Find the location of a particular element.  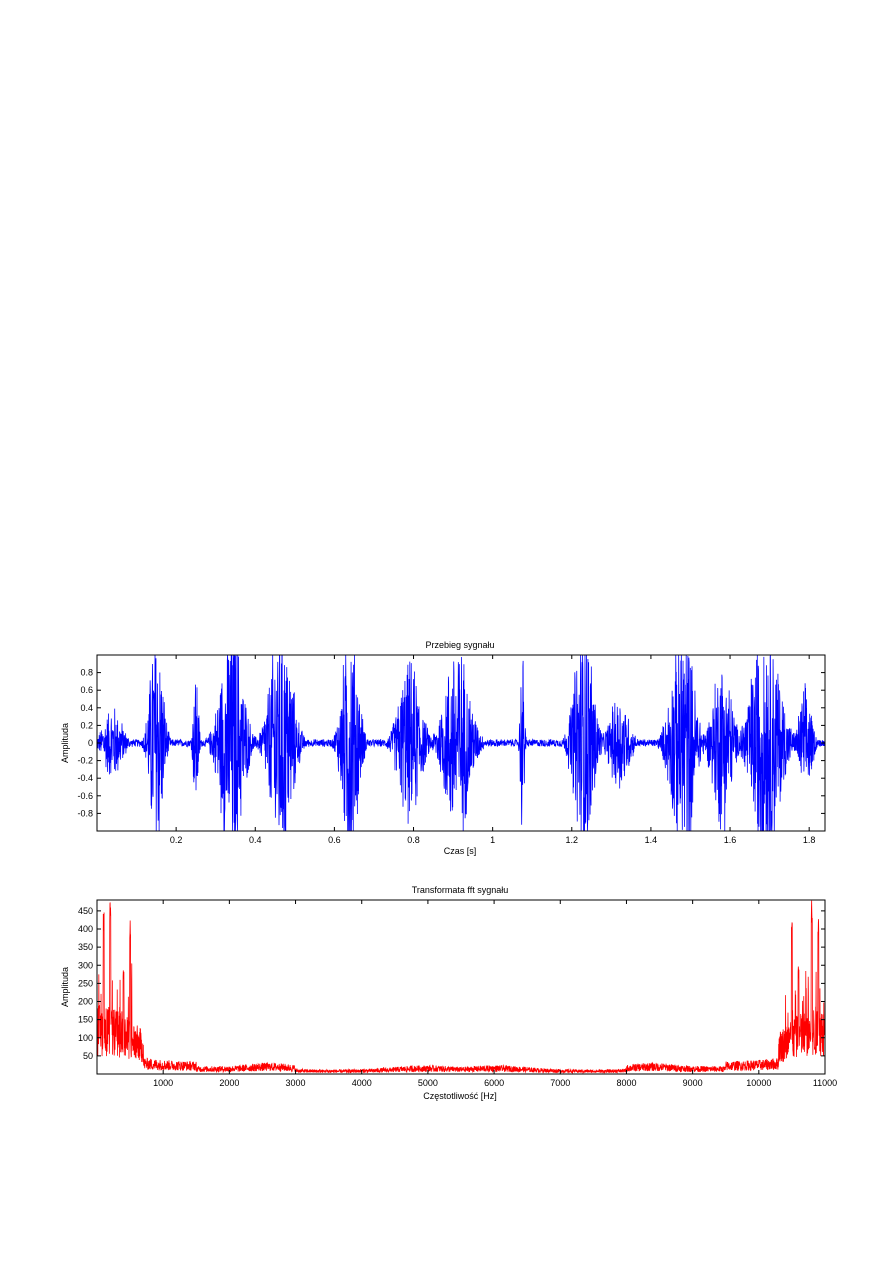

signal-x-tick-label: 1.6 is located at coordinates (730, 840).